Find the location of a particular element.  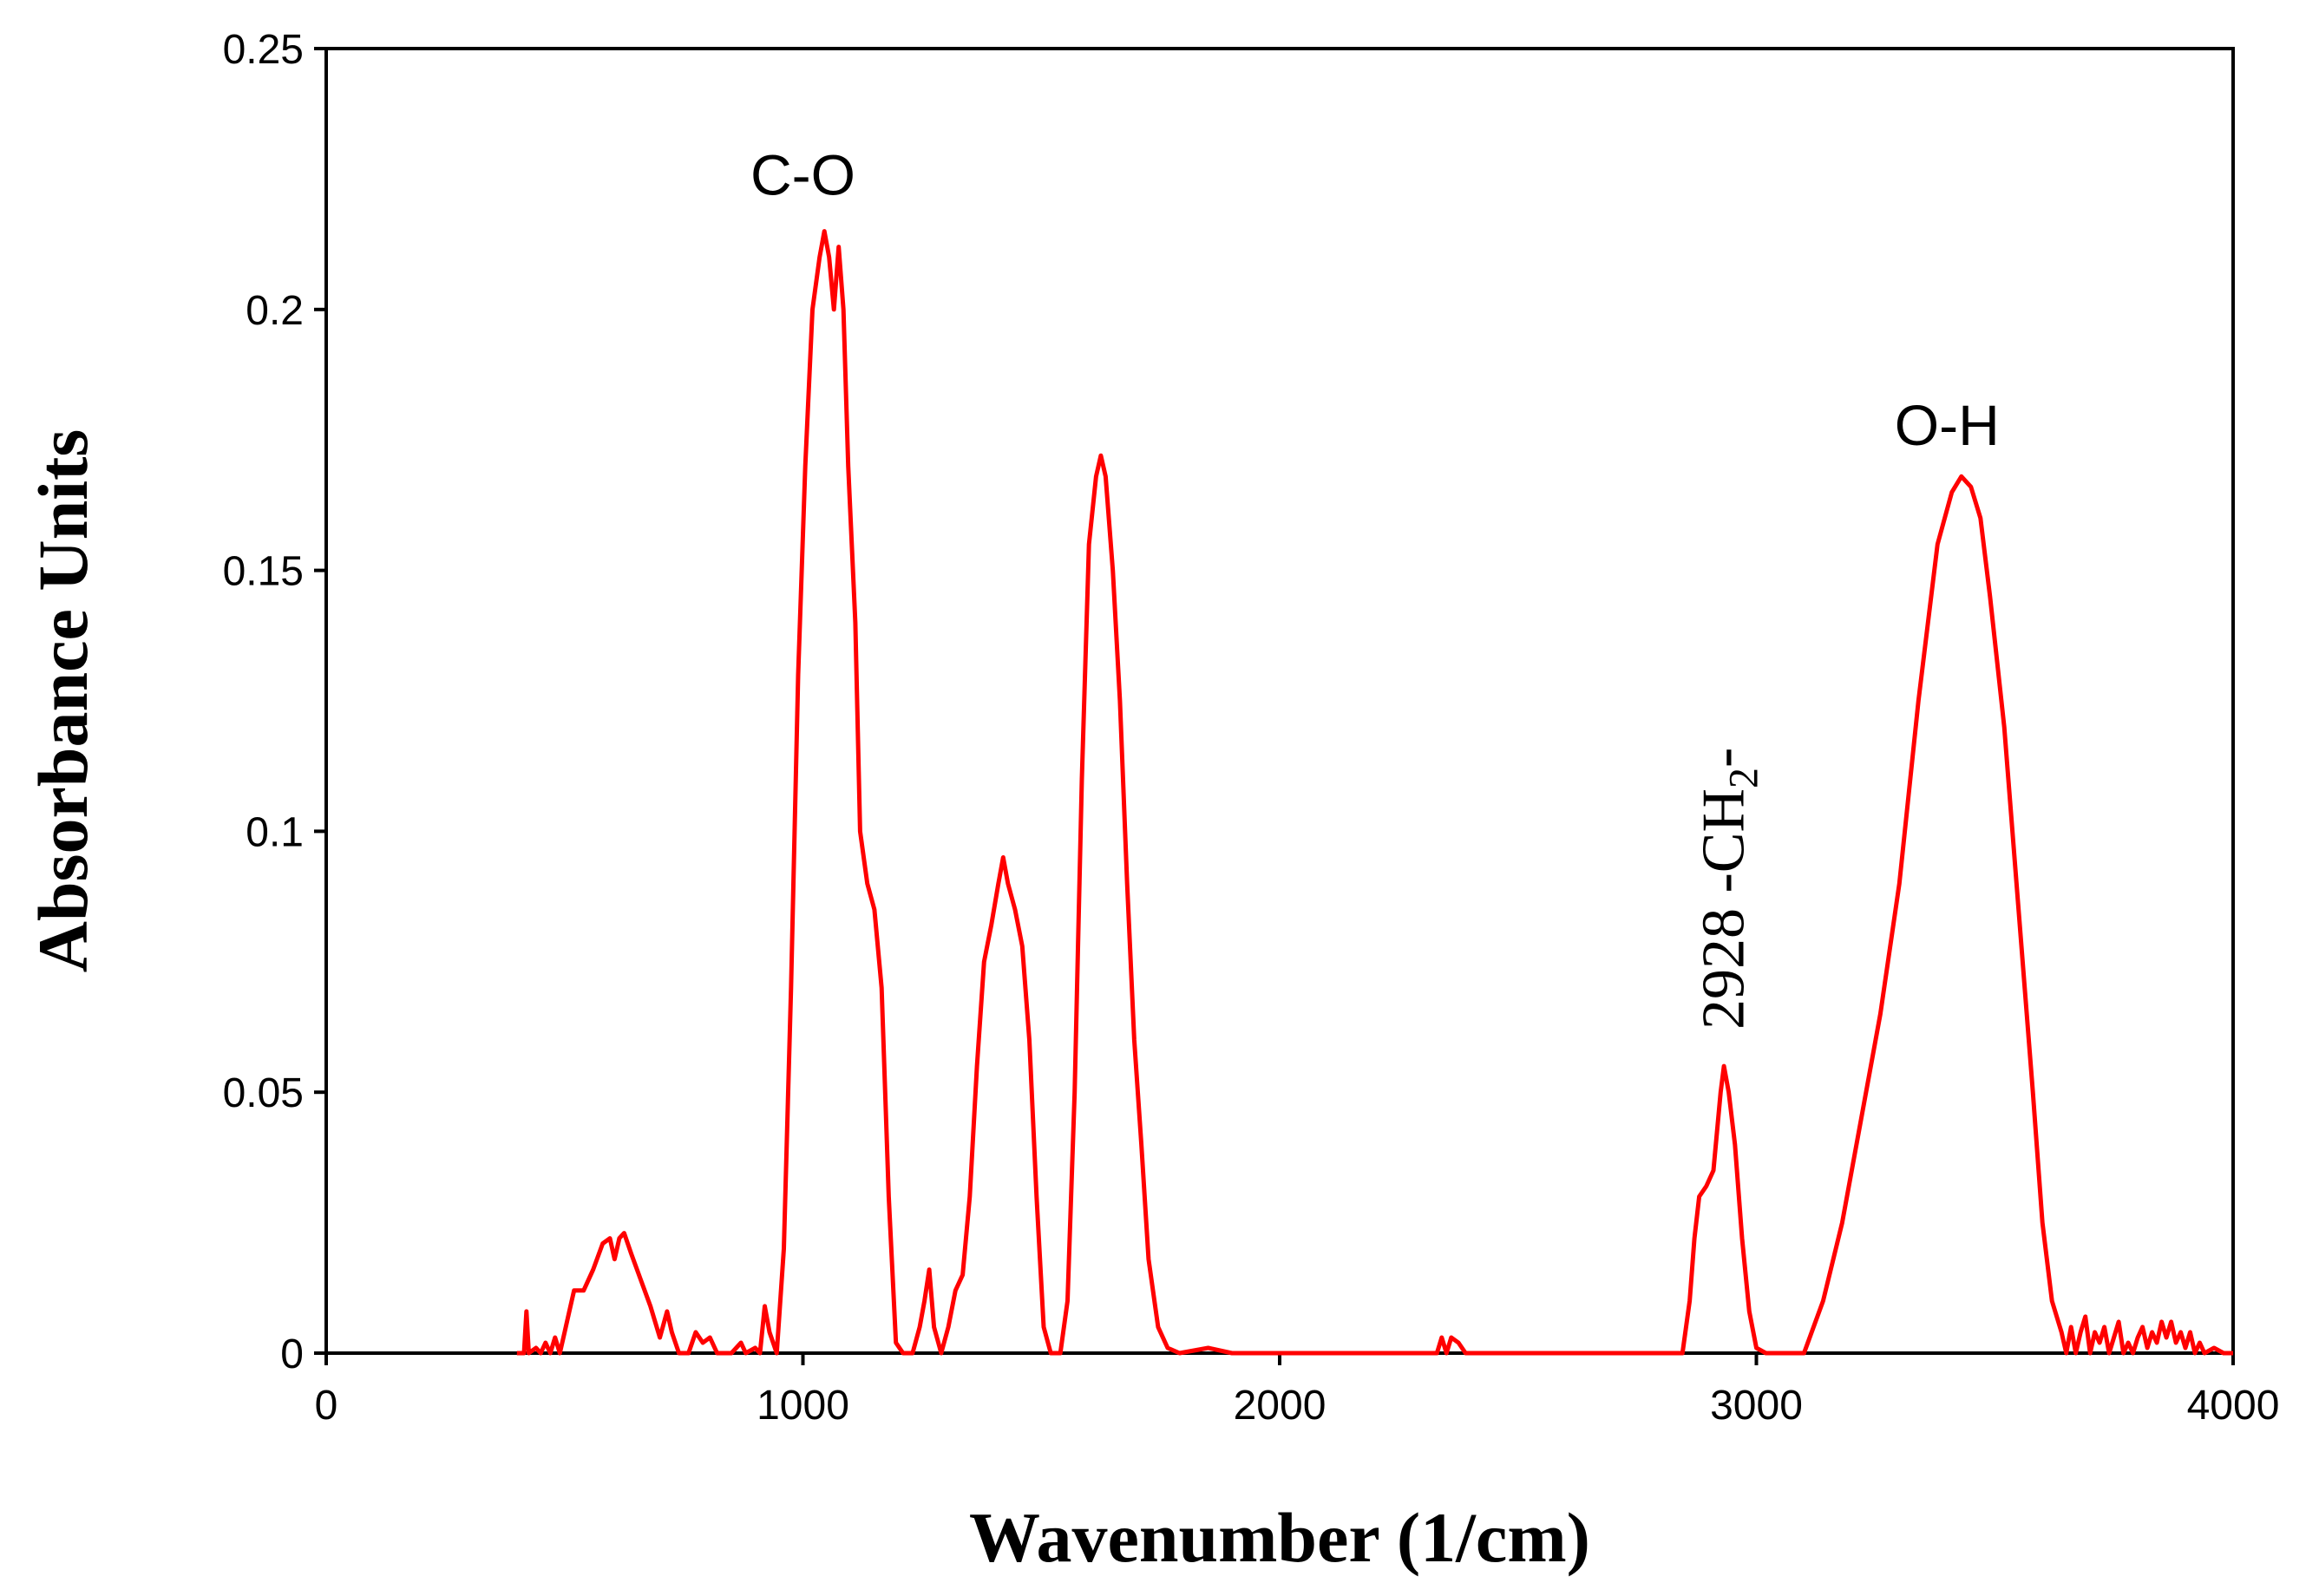

y-tick-label: 0.2 is located at coordinates (275, 311).